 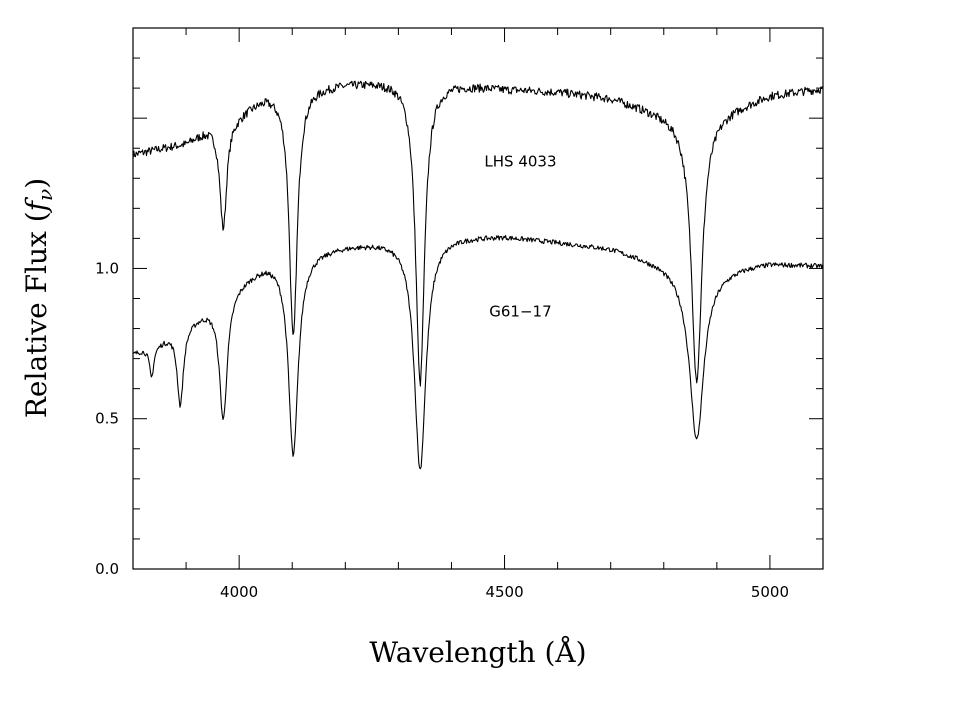 What do you see at coordinates (770, 592) in the screenshot?
I see `x-tick-label: 5000` at bounding box center [770, 592].